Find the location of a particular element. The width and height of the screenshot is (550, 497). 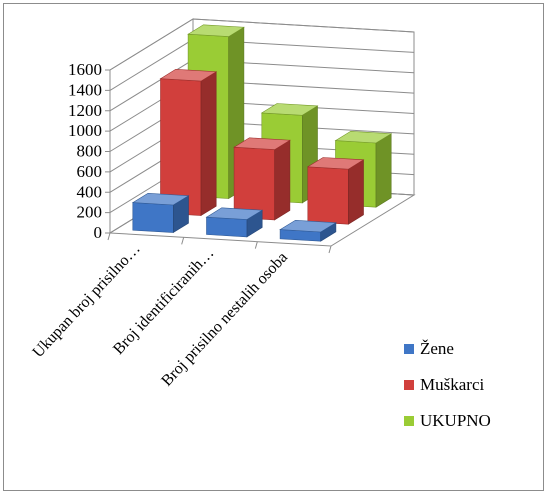

y-tick-label: 600 is located at coordinates (90, 171).